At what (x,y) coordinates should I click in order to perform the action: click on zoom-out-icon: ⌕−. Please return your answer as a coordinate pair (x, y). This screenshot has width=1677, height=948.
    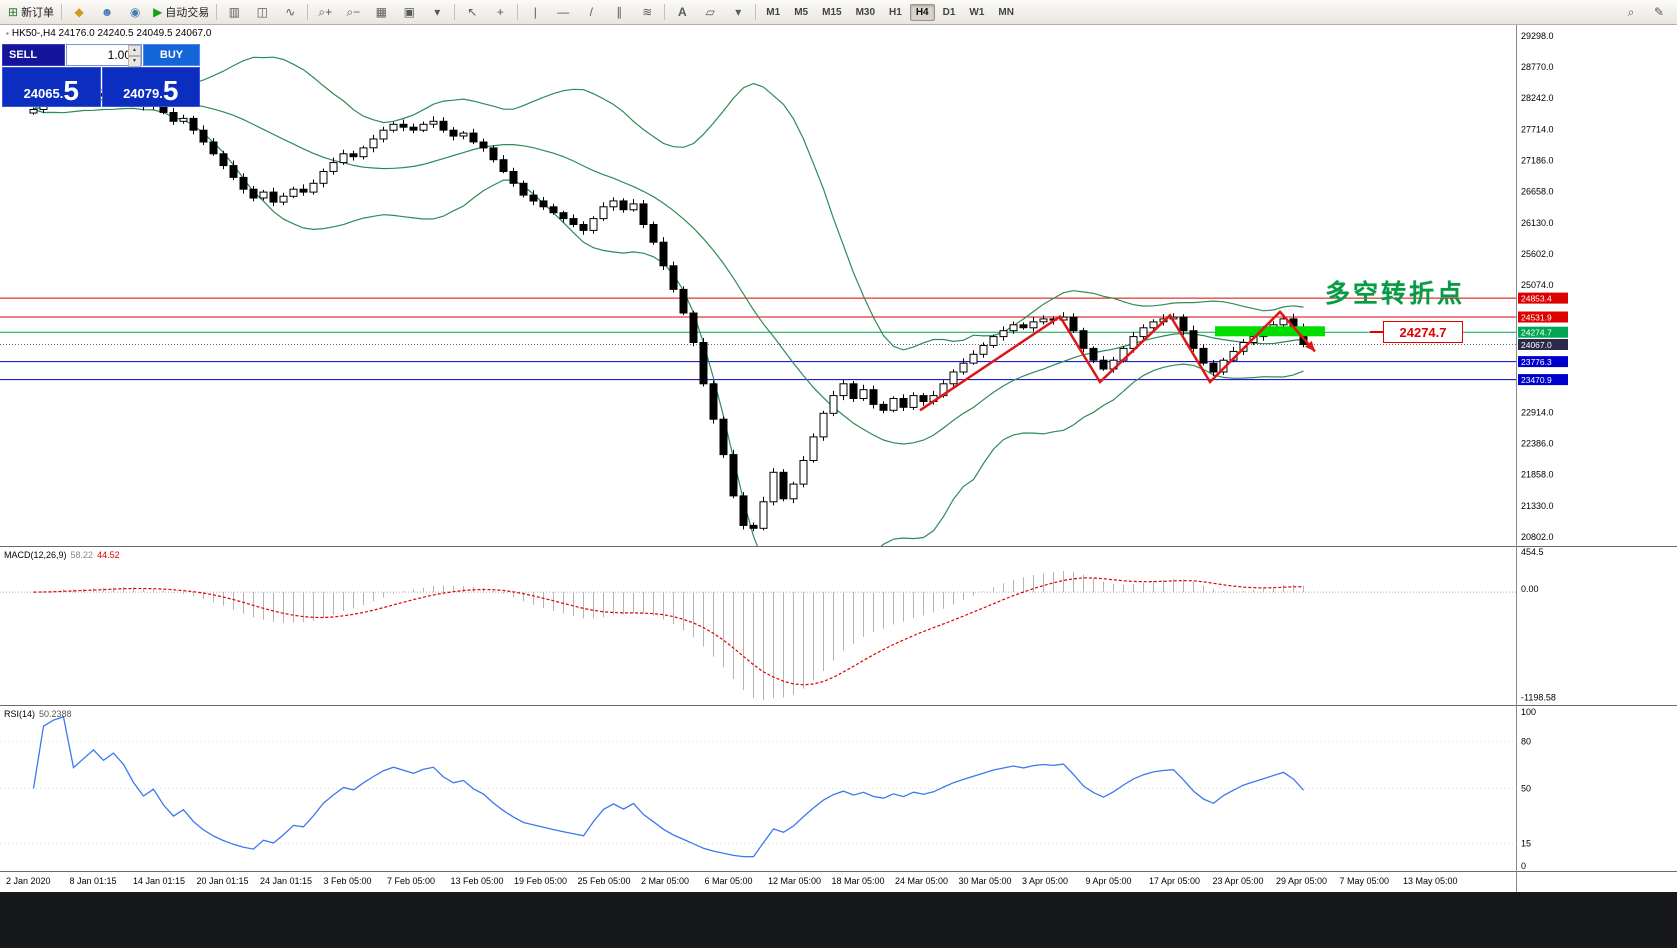
    Looking at the image, I should click on (353, 12).